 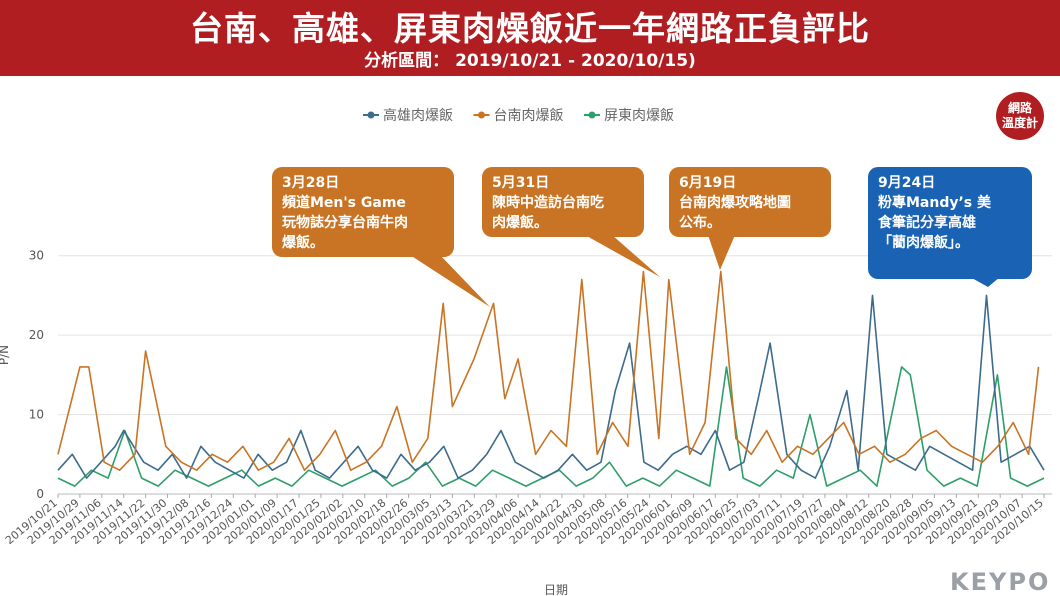 What do you see at coordinates (1019, 108) in the screenshot?
I see `badge-line1: 網路` at bounding box center [1019, 108].